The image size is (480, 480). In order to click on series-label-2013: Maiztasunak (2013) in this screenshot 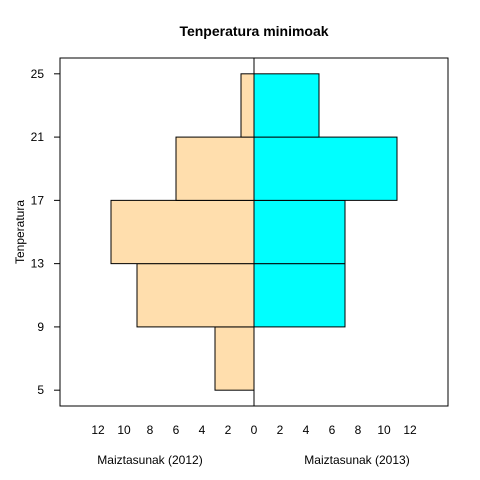, I will do `click(356, 460)`.